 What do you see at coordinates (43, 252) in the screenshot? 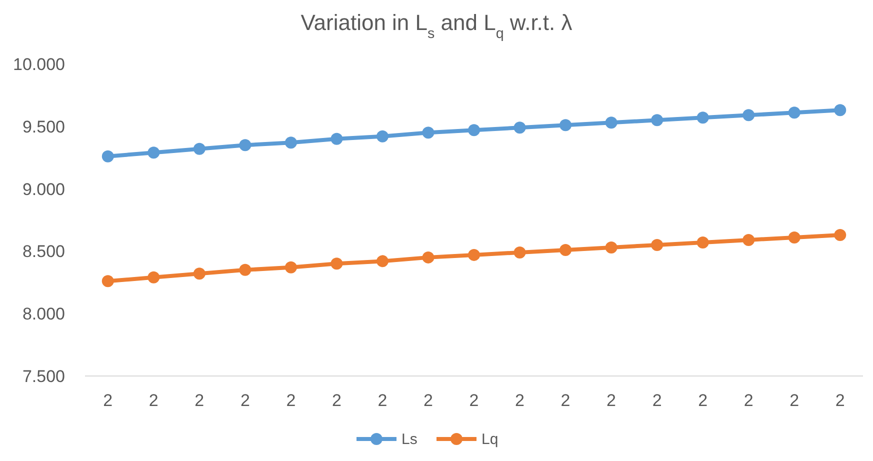
I see `y-tick-label: 8.500` at bounding box center [43, 252].